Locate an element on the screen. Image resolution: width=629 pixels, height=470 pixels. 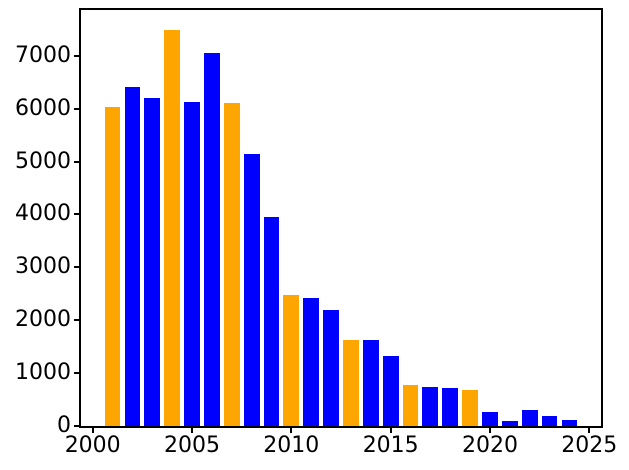
bar-2004 is located at coordinates (172, 227).